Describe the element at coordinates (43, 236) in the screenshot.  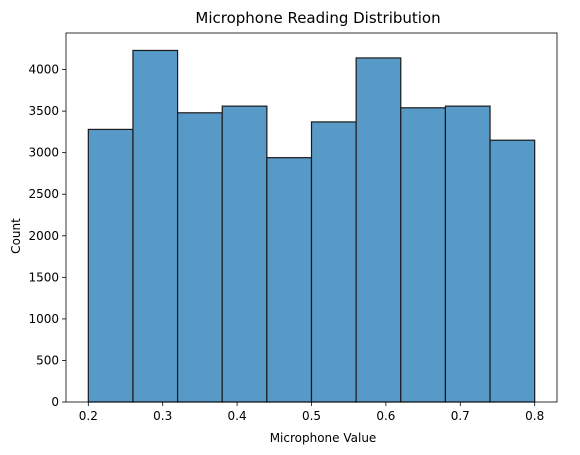
I see `y-tick-label: 2000` at that location.